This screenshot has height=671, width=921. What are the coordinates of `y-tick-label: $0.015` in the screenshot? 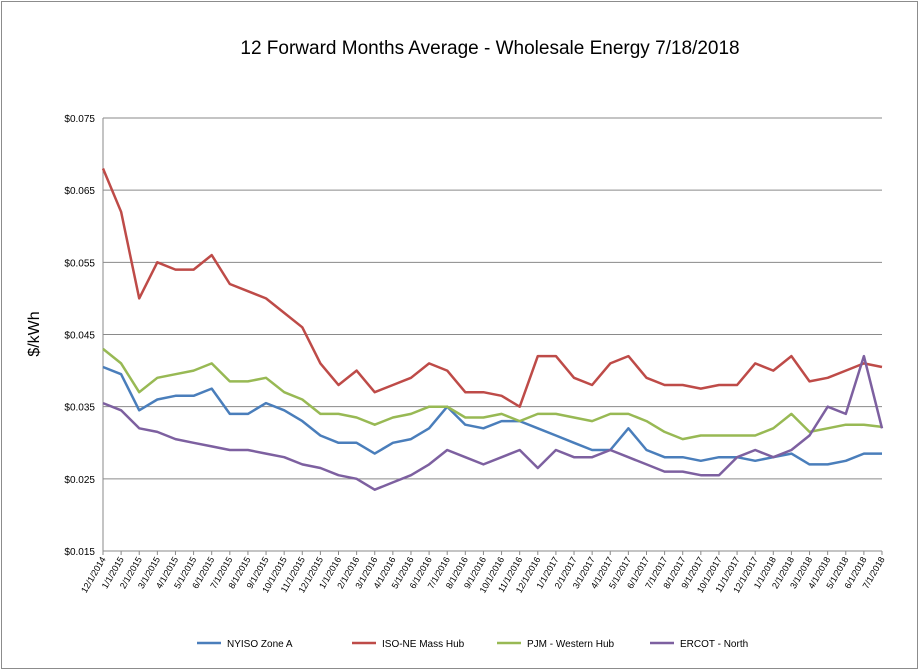 It's located at (79, 552).